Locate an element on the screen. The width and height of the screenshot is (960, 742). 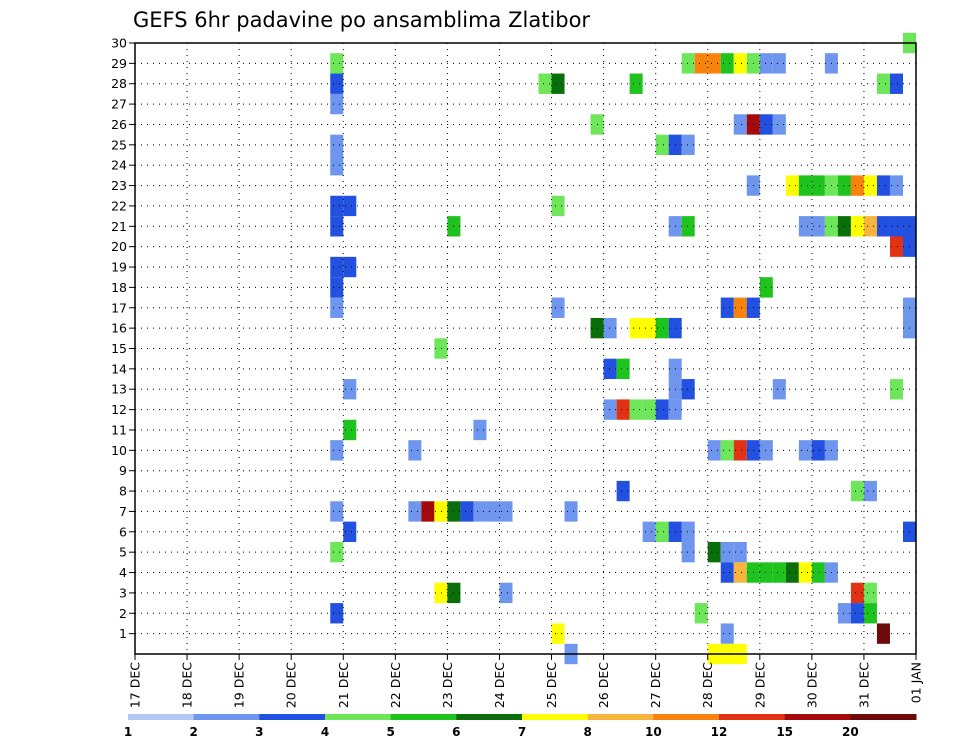
y-tick-label: 6 is located at coordinates (123, 531).